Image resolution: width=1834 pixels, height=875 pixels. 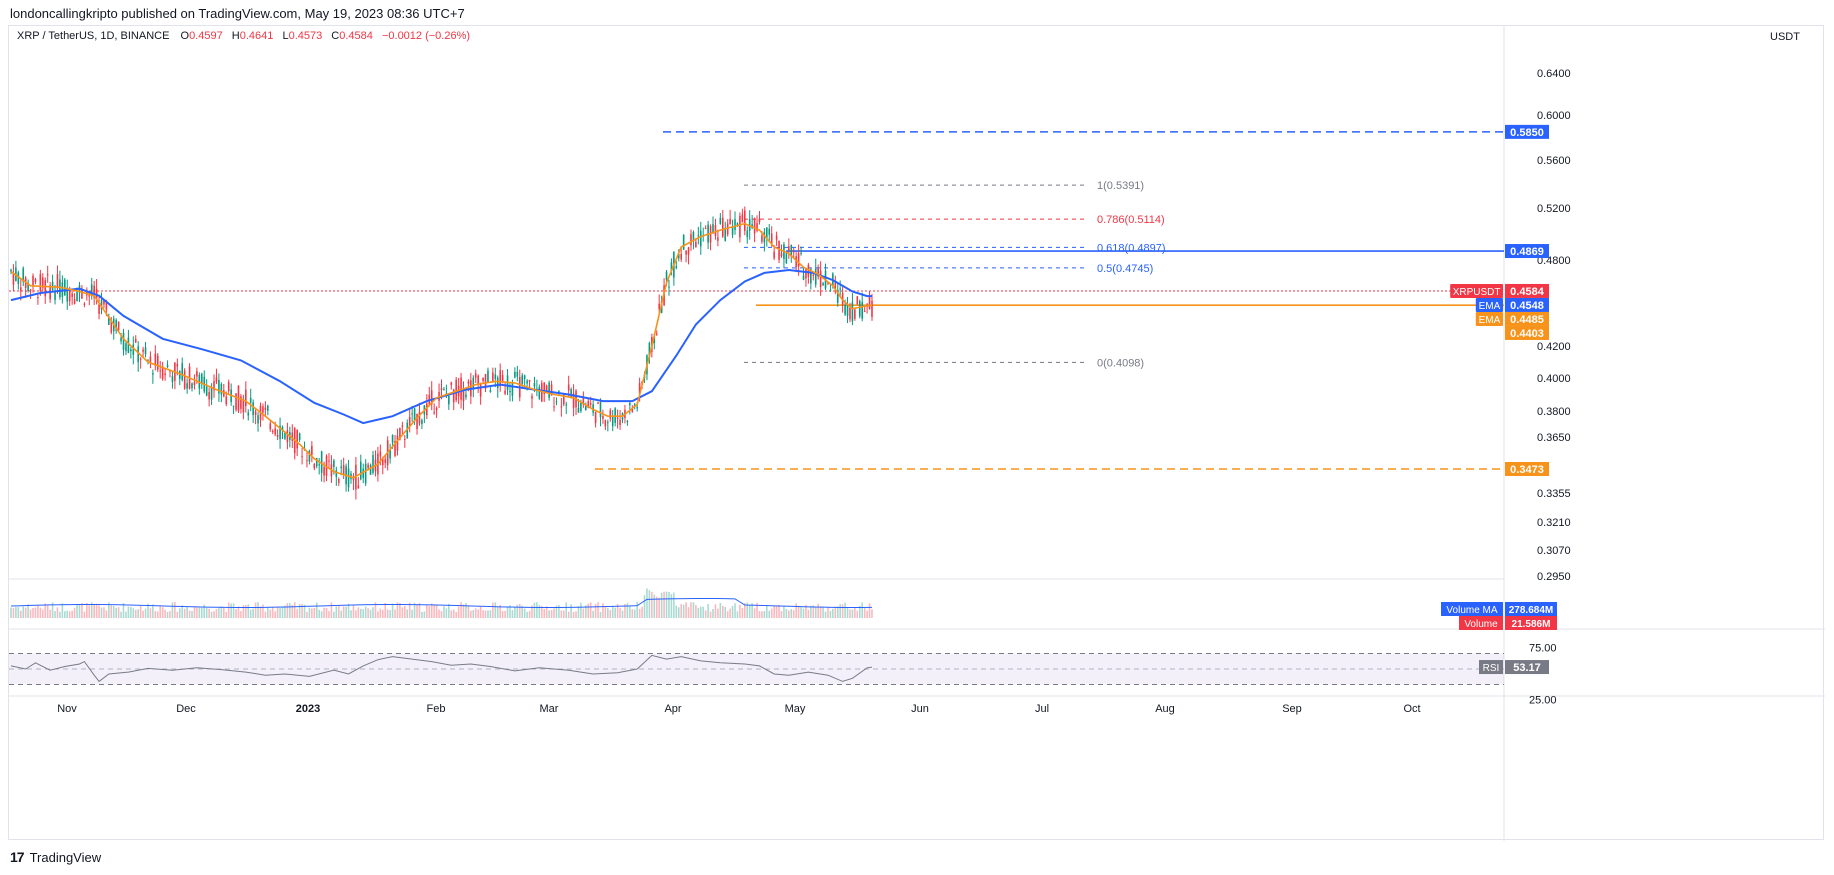 I want to click on volume-ma-badge, so click(x=1531, y=609).